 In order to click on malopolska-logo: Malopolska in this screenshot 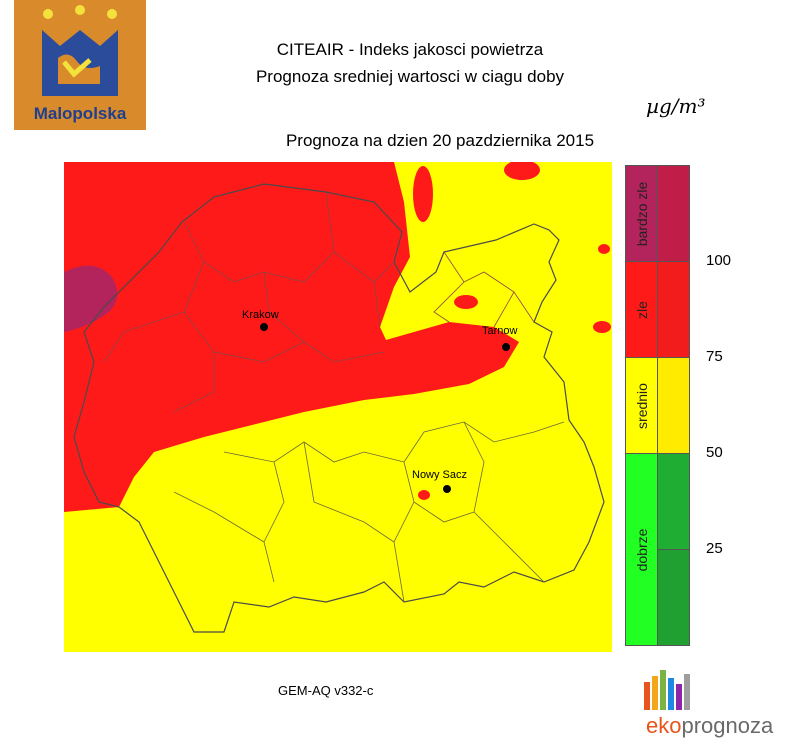, I will do `click(80, 65)`.